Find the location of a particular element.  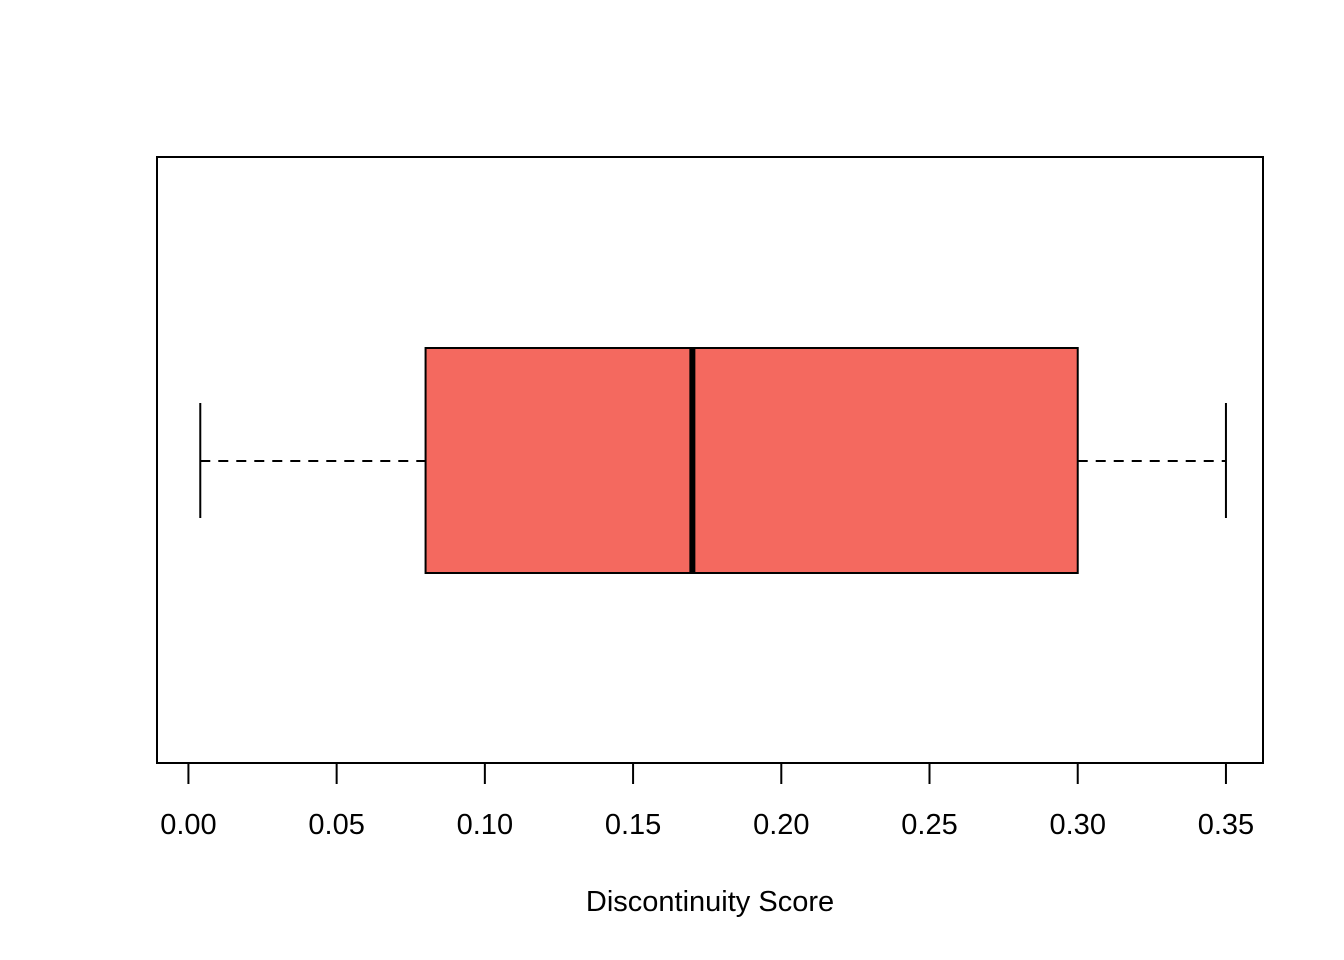

x-tick-label: 0.10 is located at coordinates (485, 825).